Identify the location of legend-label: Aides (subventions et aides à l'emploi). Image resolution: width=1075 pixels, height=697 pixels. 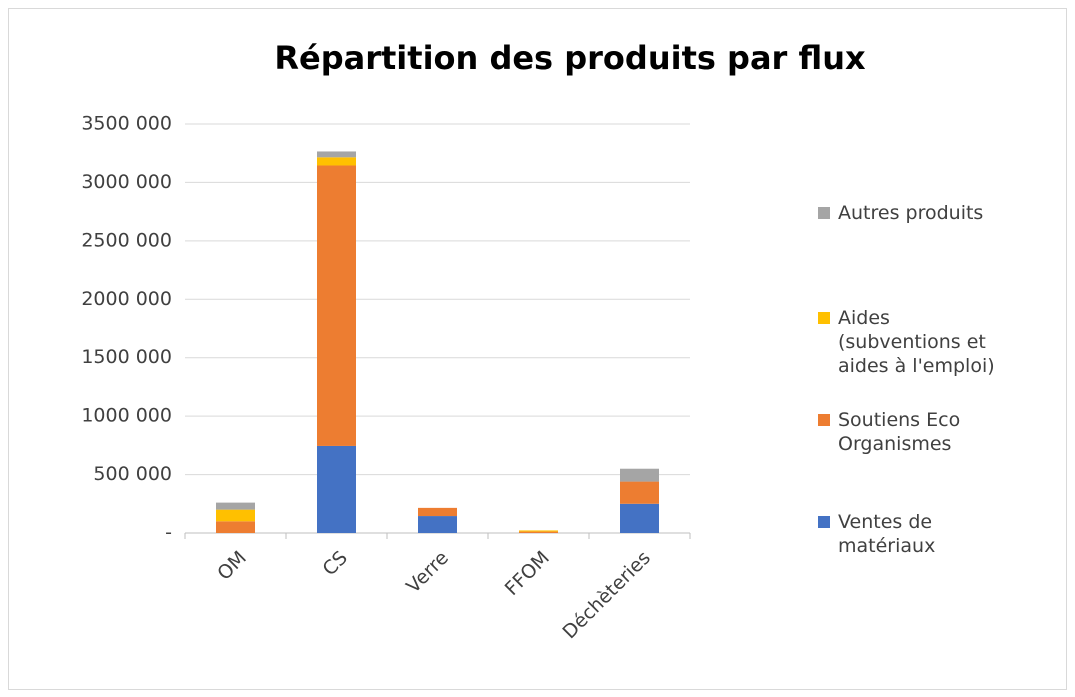
(916, 342).